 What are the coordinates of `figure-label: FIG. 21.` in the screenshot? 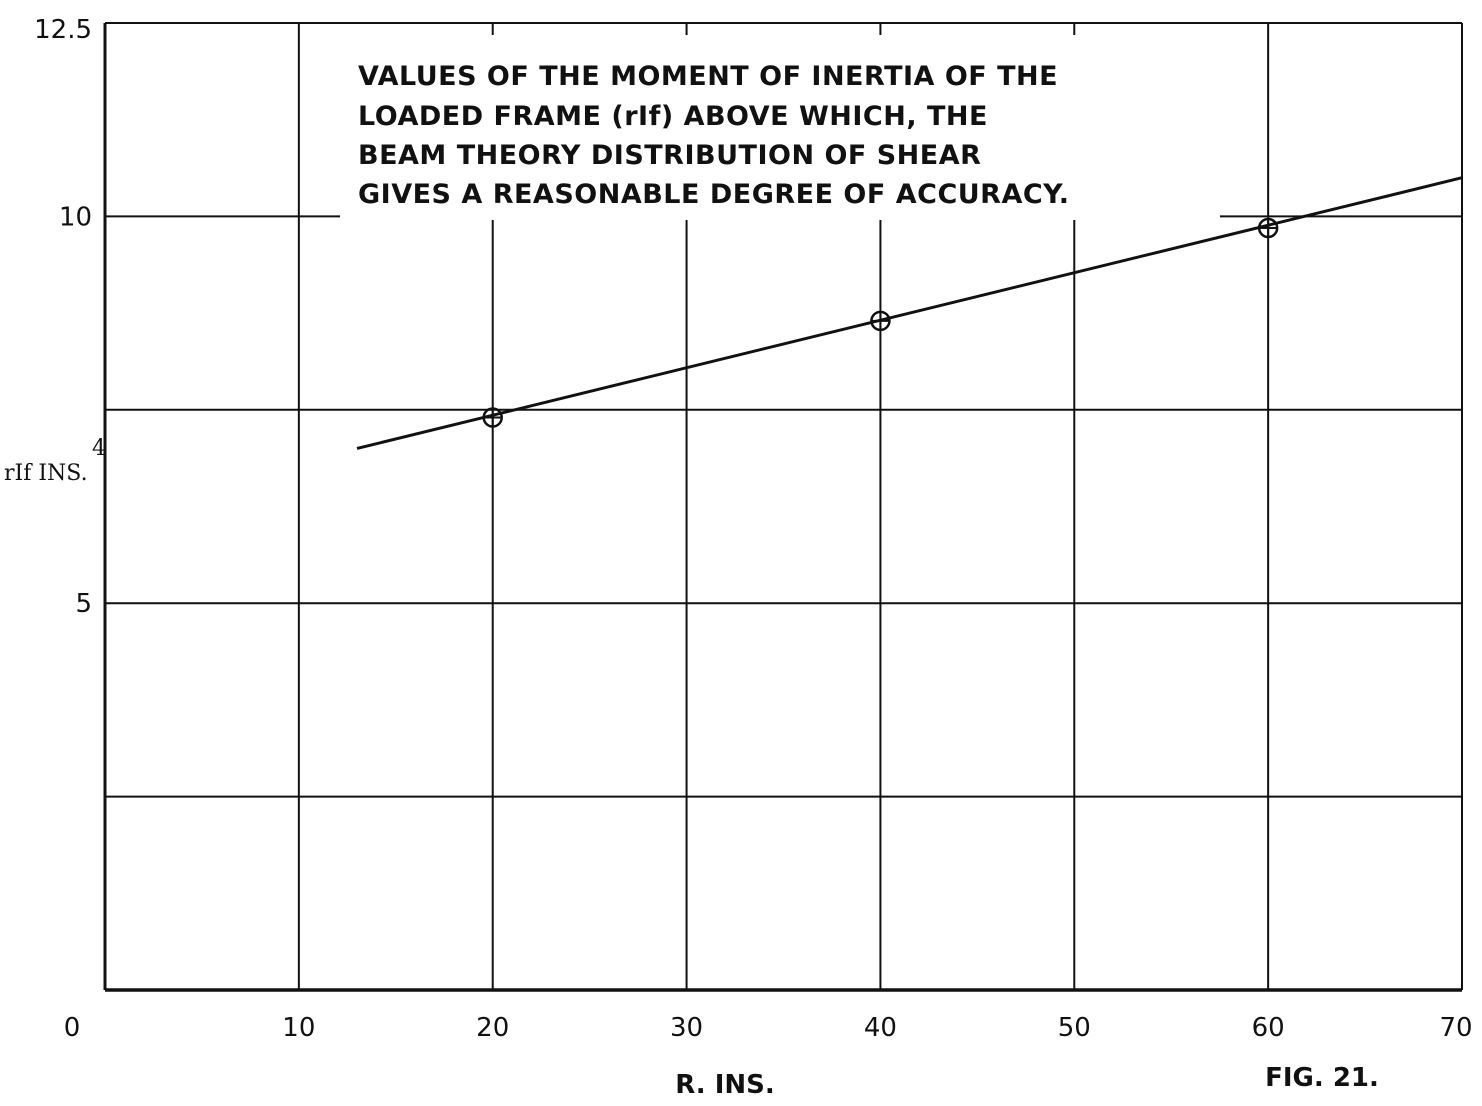 It's located at (1322, 1078).